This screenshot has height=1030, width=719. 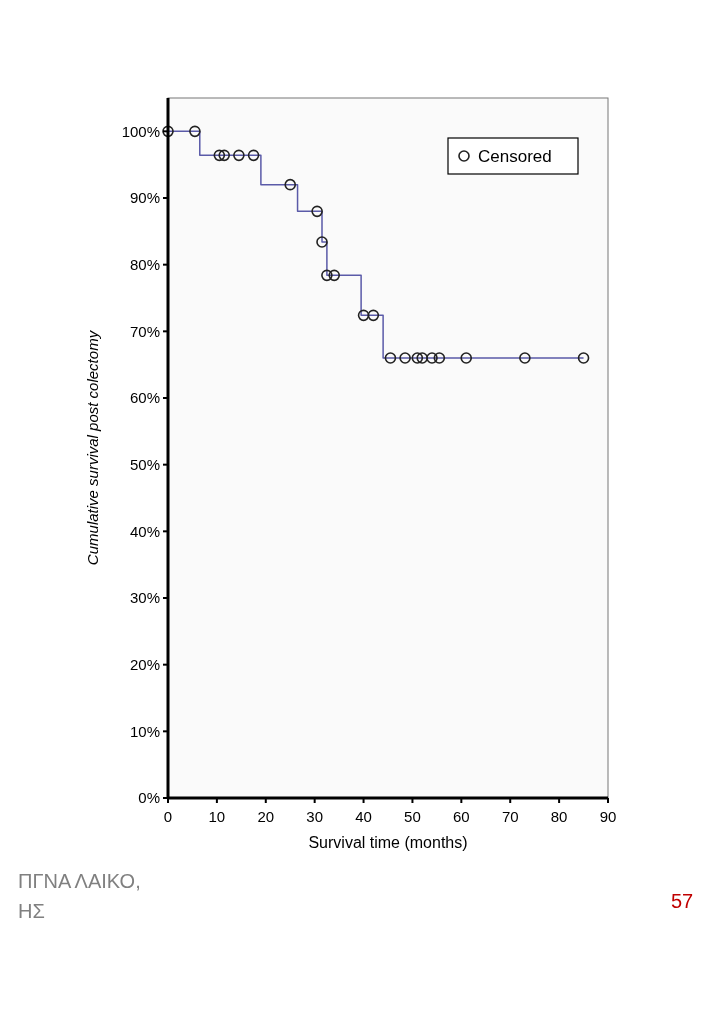 What do you see at coordinates (388, 842) in the screenshot?
I see `x-axis-title: Survival time (months)` at bounding box center [388, 842].